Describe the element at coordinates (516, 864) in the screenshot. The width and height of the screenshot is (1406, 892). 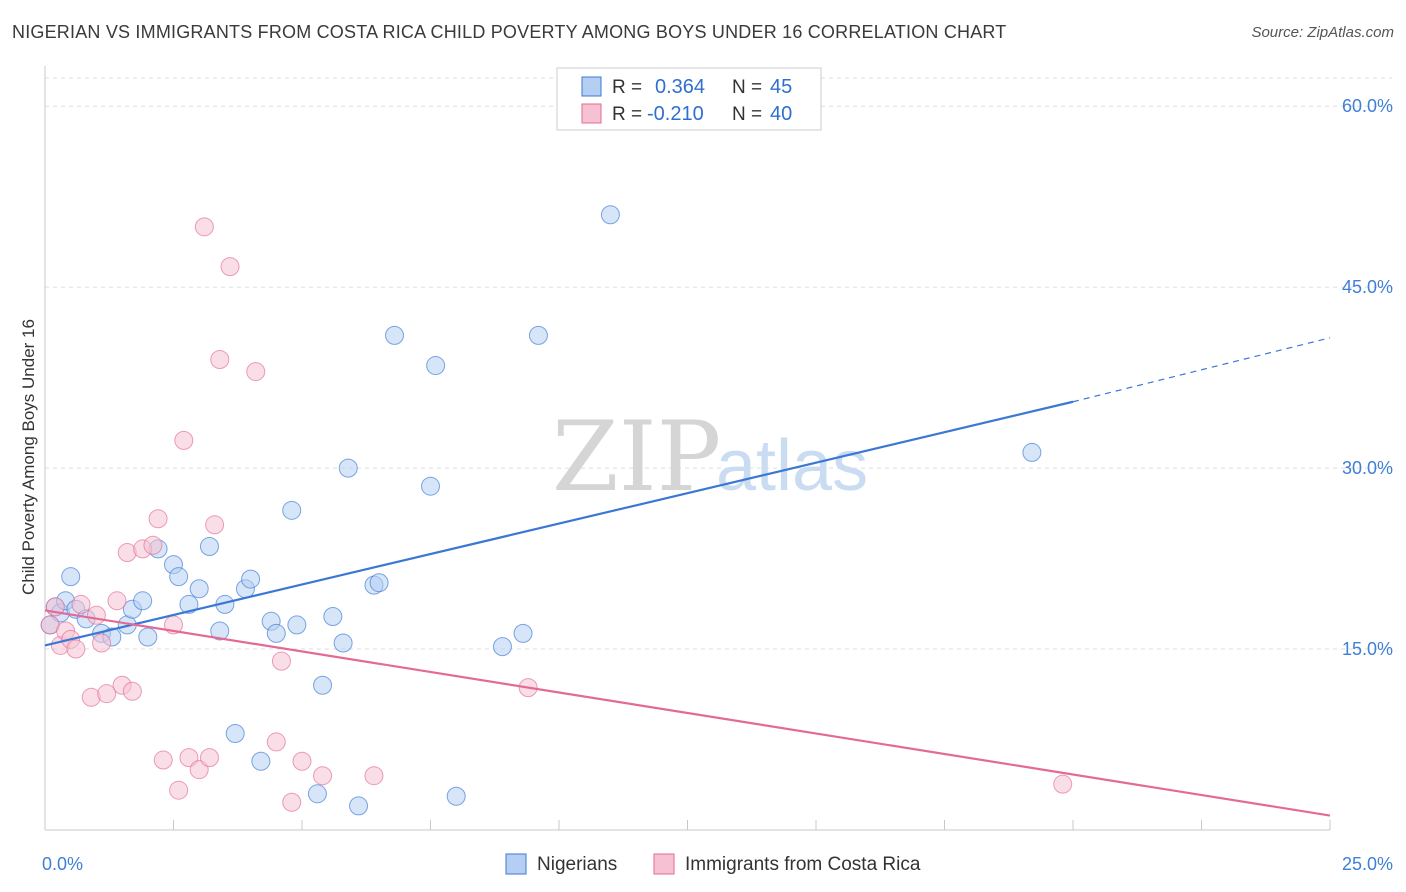
I see `legend-swatch-nigerians` at that location.